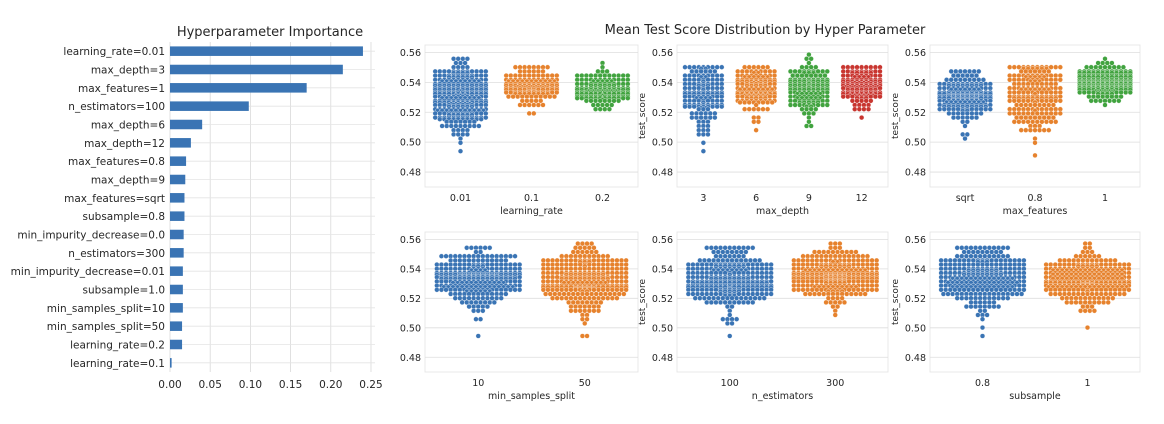 This screenshot has width=1164, height=424. What do you see at coordinates (531, 211) in the screenshot?
I see `swarm-xlabel: learning_rate` at bounding box center [531, 211].